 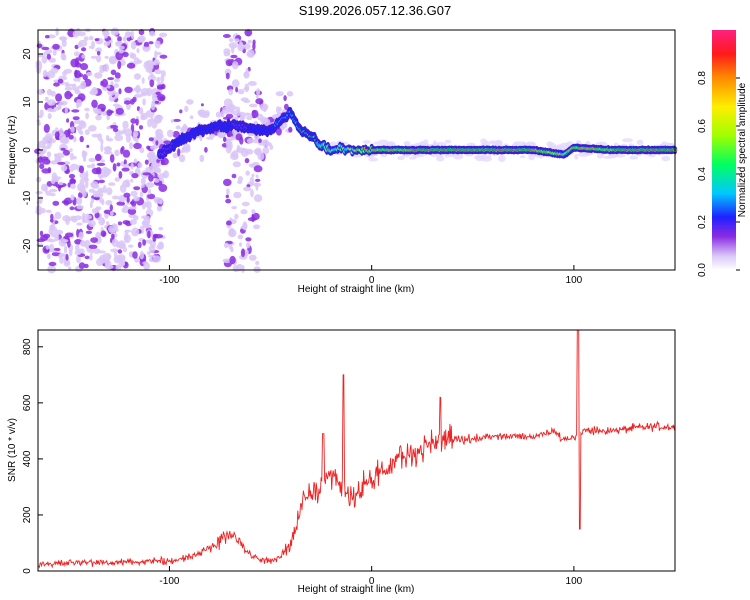 I want to click on x-tick-label: -100, so click(x=169, y=280).